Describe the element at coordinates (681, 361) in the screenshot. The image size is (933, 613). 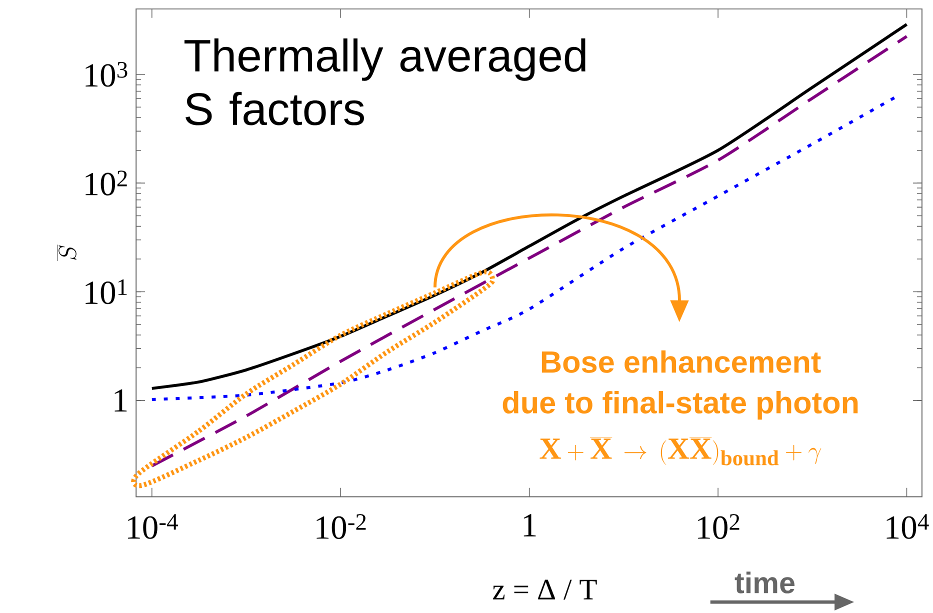
I see `annotation: Bose enhancement` at that location.